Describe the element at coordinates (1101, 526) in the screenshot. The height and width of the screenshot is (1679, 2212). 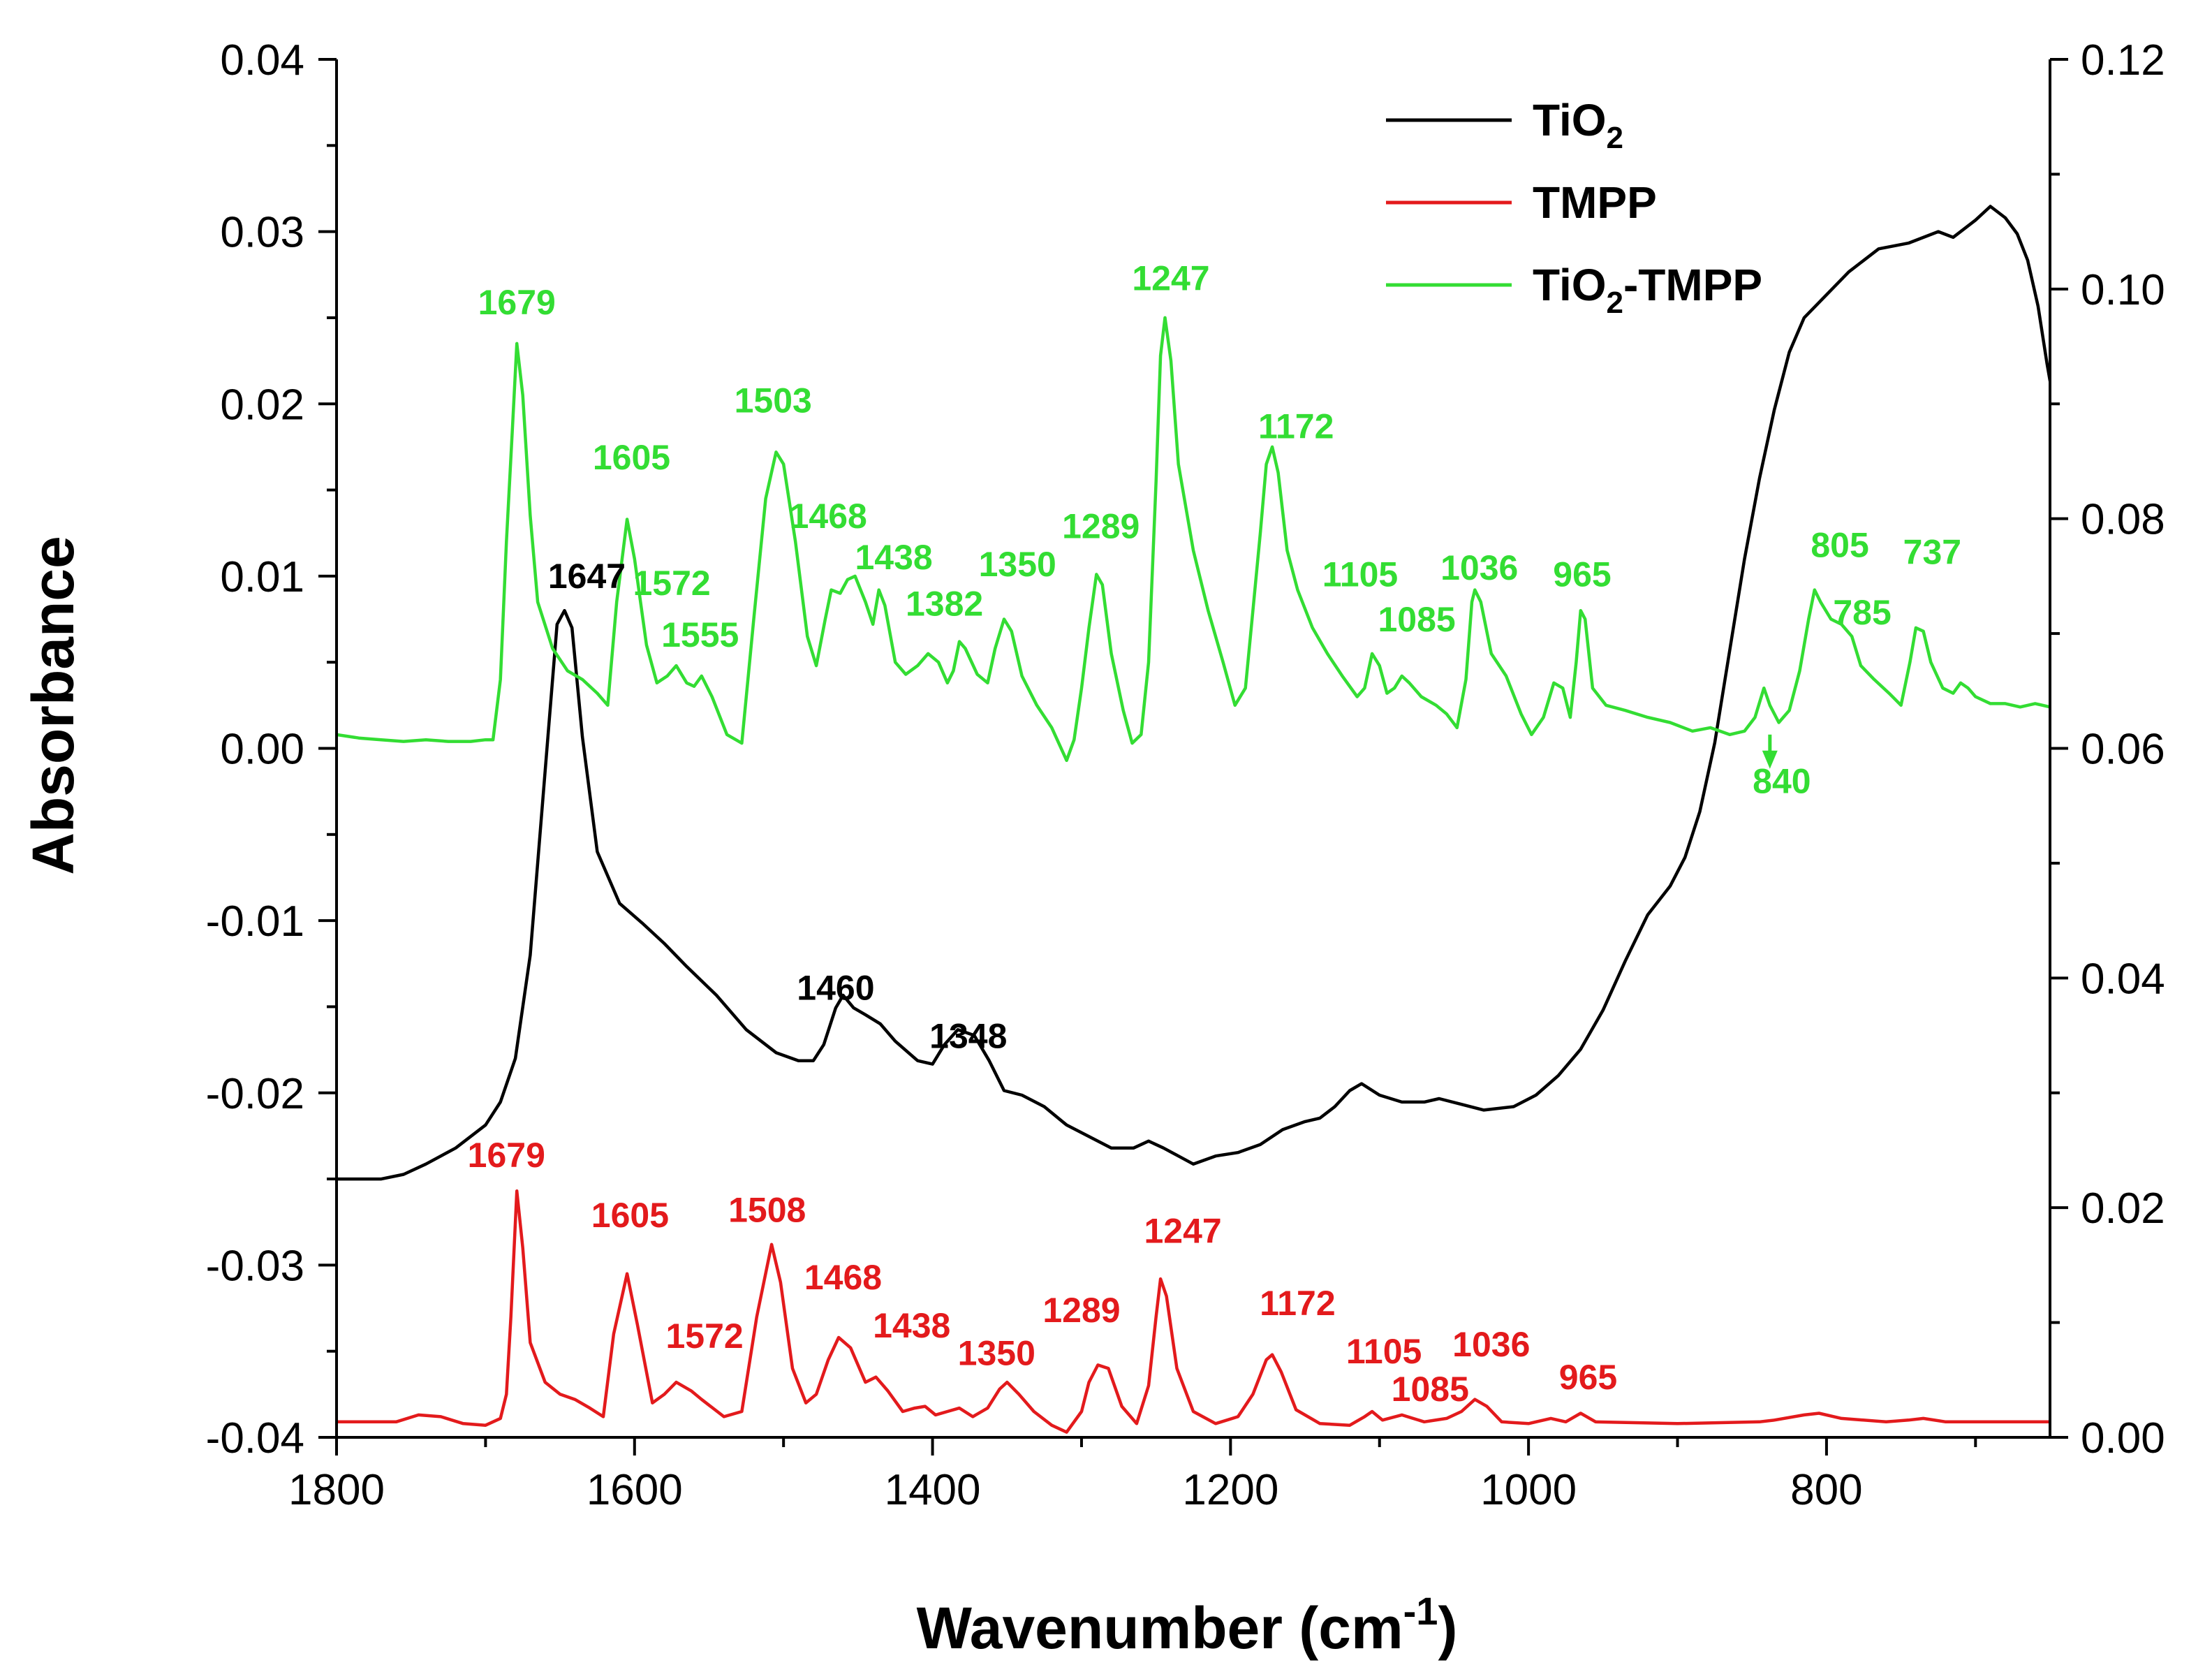
I see `peak-label-tio2-tmpp-1289: 1289` at that location.